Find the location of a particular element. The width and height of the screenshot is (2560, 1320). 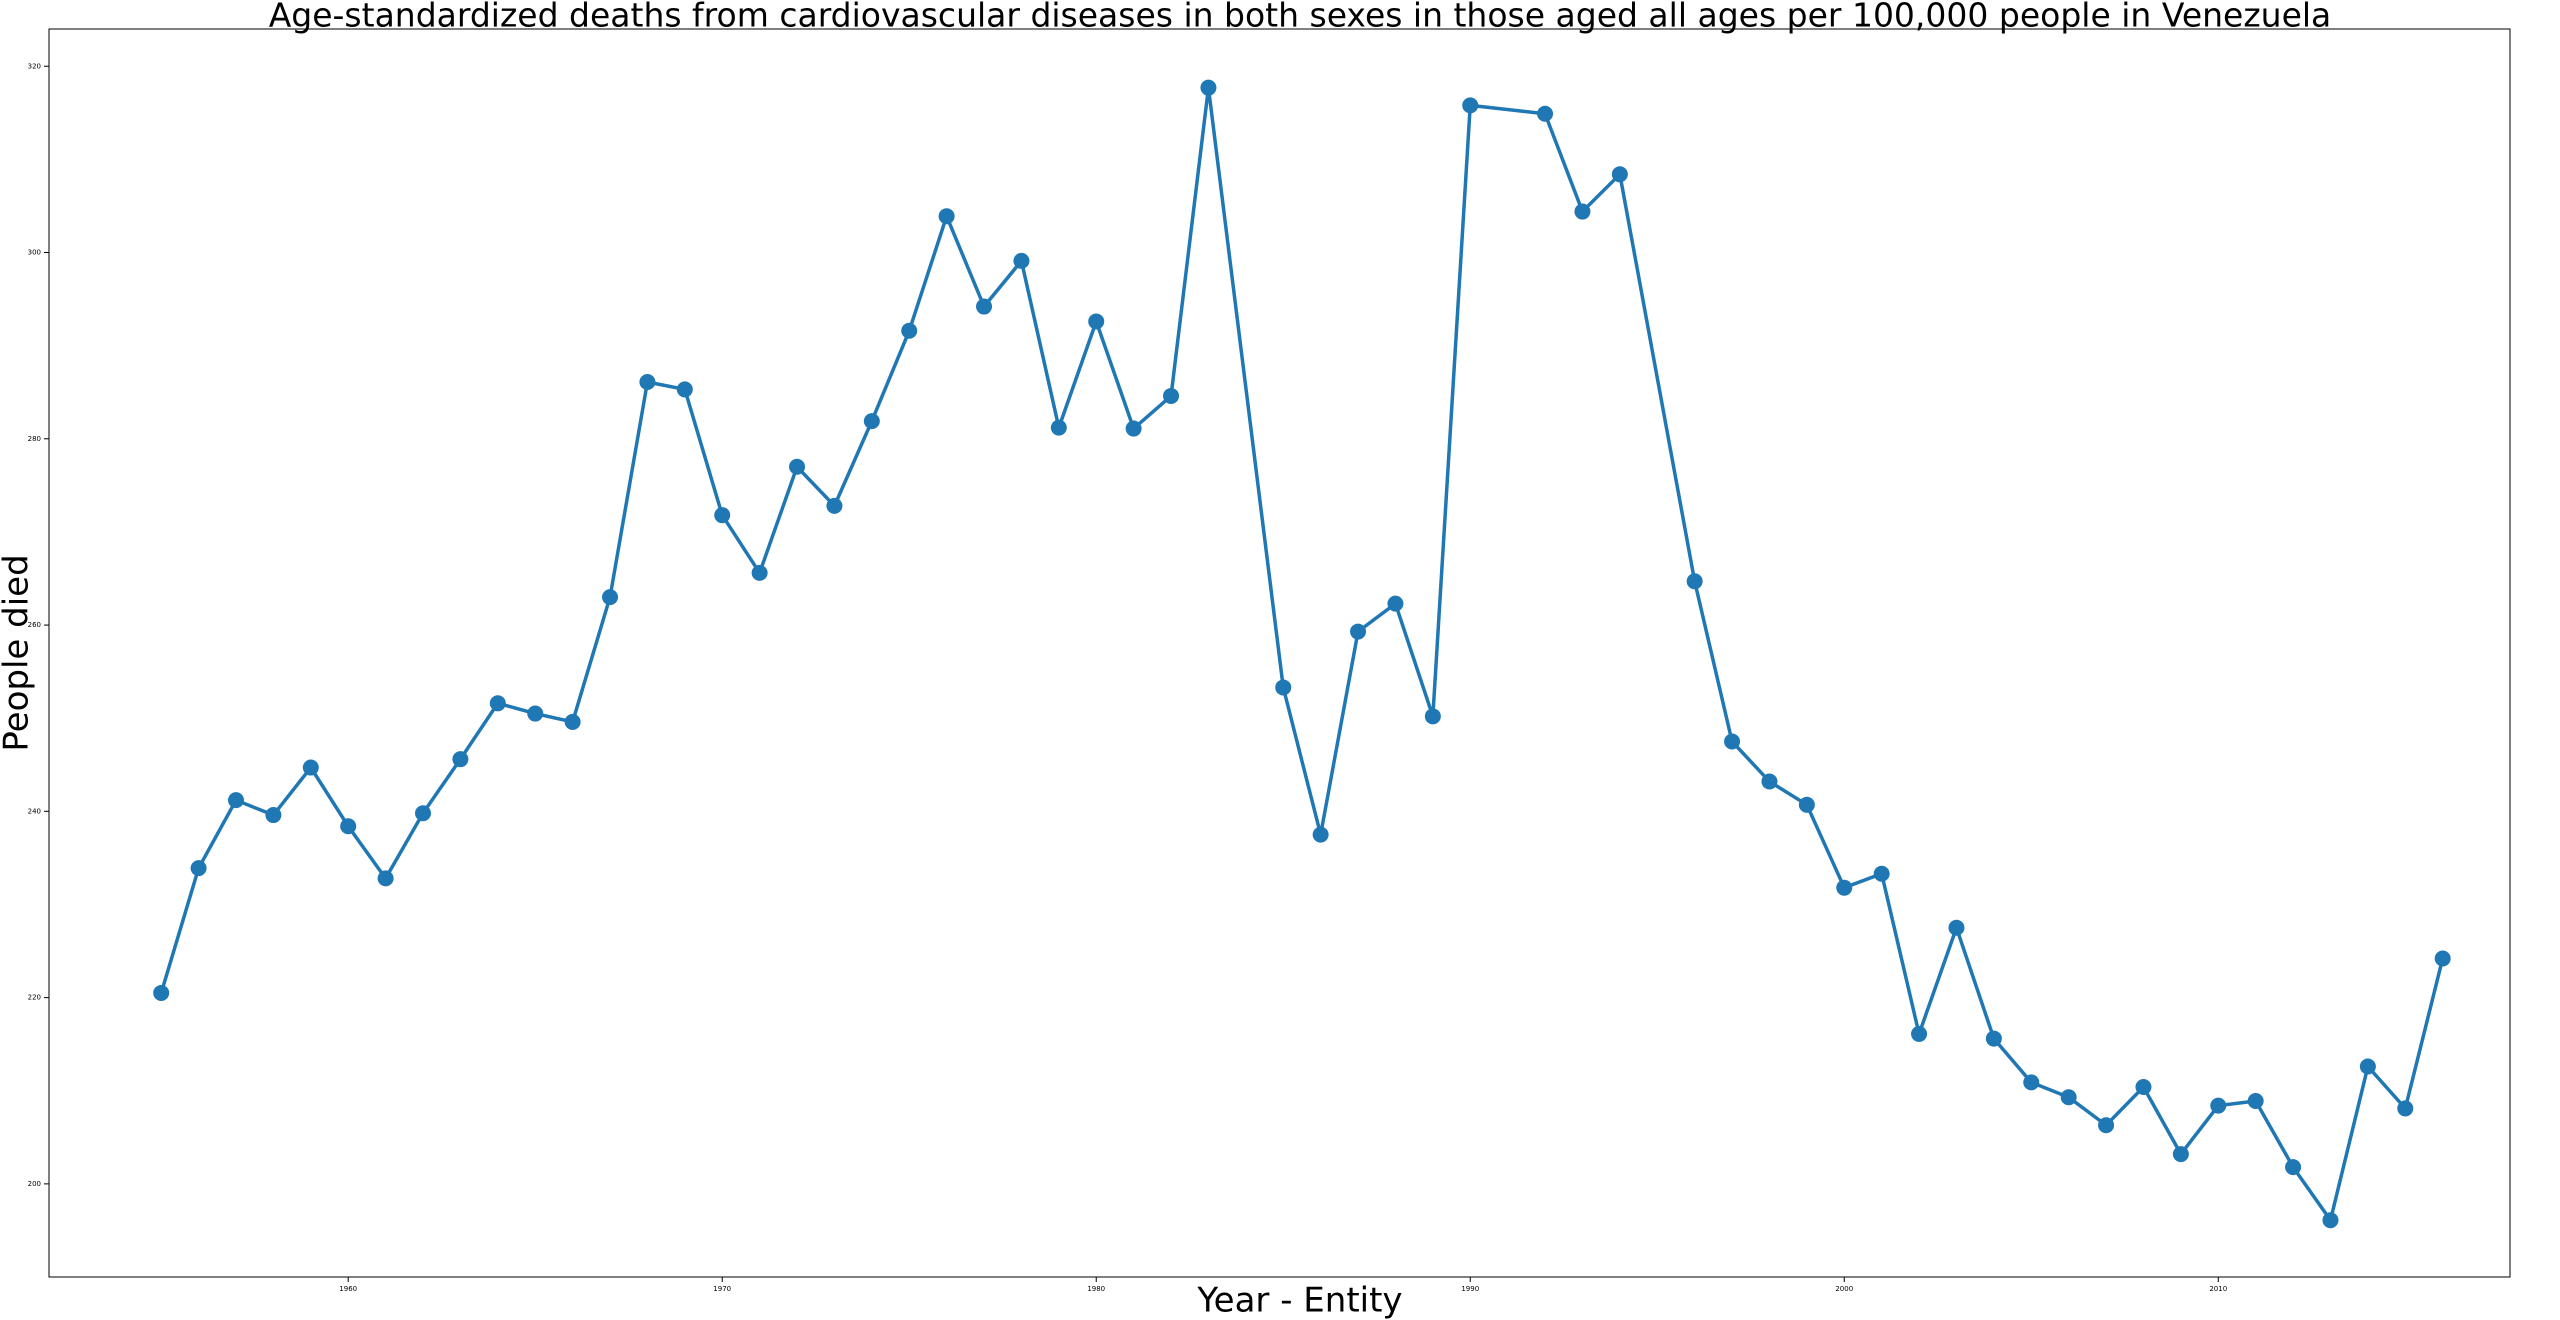

x-tick-label: 2000 is located at coordinates (1844, 1289).